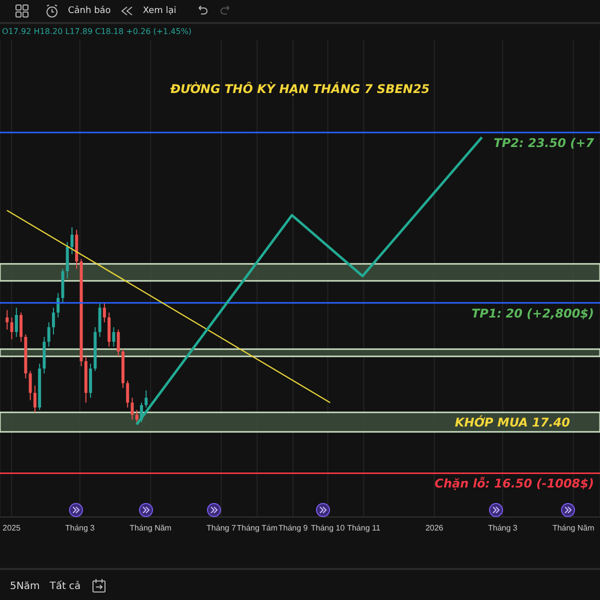 The image size is (600, 600). What do you see at coordinates (25, 586) in the screenshot?
I see `text: 5Năm` at bounding box center [25, 586].